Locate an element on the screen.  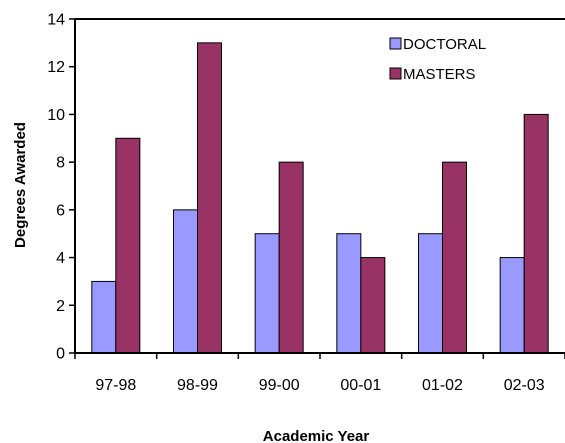
x-tick-label: 01-02 is located at coordinates (442, 385).